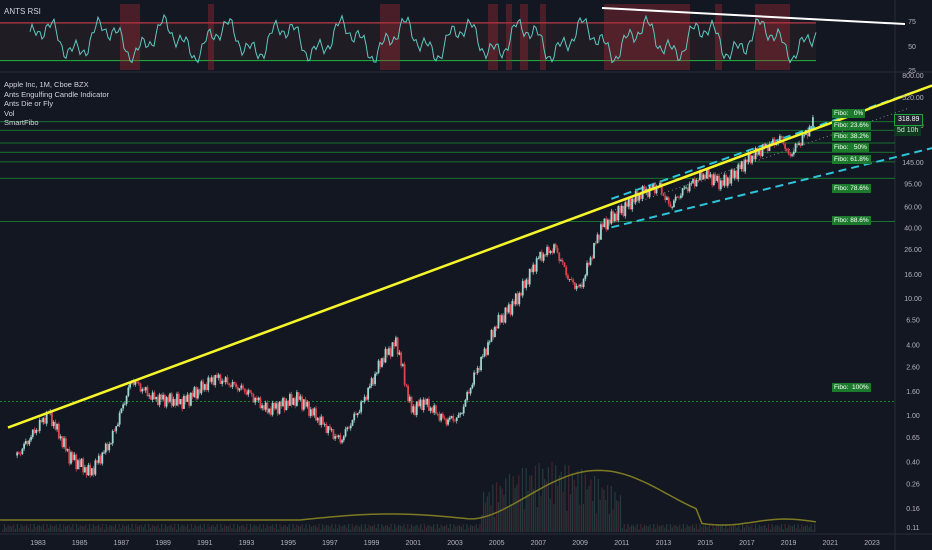  Describe the element at coordinates (913, 299) in the screenshot. I see `price-axis-label: 10.00` at that location.